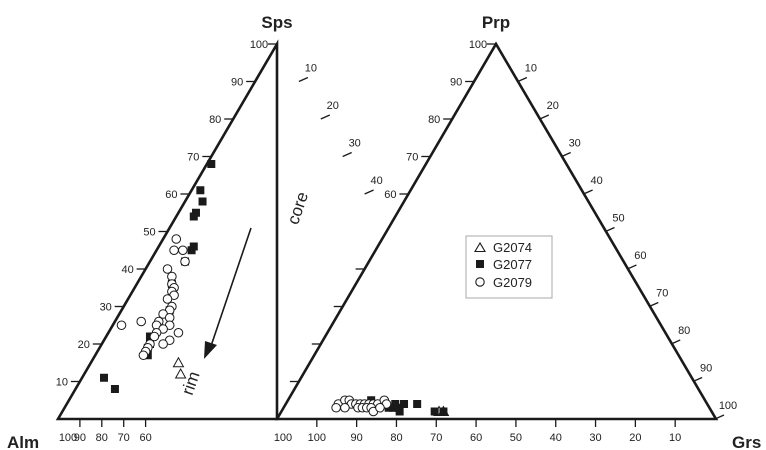 This screenshot has height=450, width=766. What do you see at coordinates (662, 294) in the screenshot?
I see `tick-label-grs-edge: 70` at bounding box center [662, 294].